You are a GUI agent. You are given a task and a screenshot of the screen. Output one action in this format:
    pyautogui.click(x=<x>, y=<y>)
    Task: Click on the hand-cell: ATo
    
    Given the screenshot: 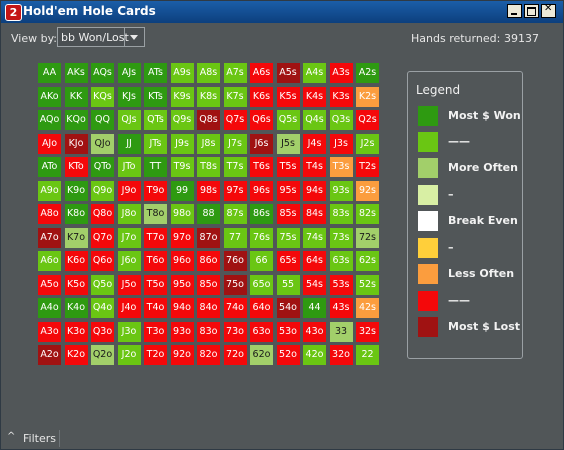 What is the action you would take?
    pyautogui.click(x=49, y=167)
    